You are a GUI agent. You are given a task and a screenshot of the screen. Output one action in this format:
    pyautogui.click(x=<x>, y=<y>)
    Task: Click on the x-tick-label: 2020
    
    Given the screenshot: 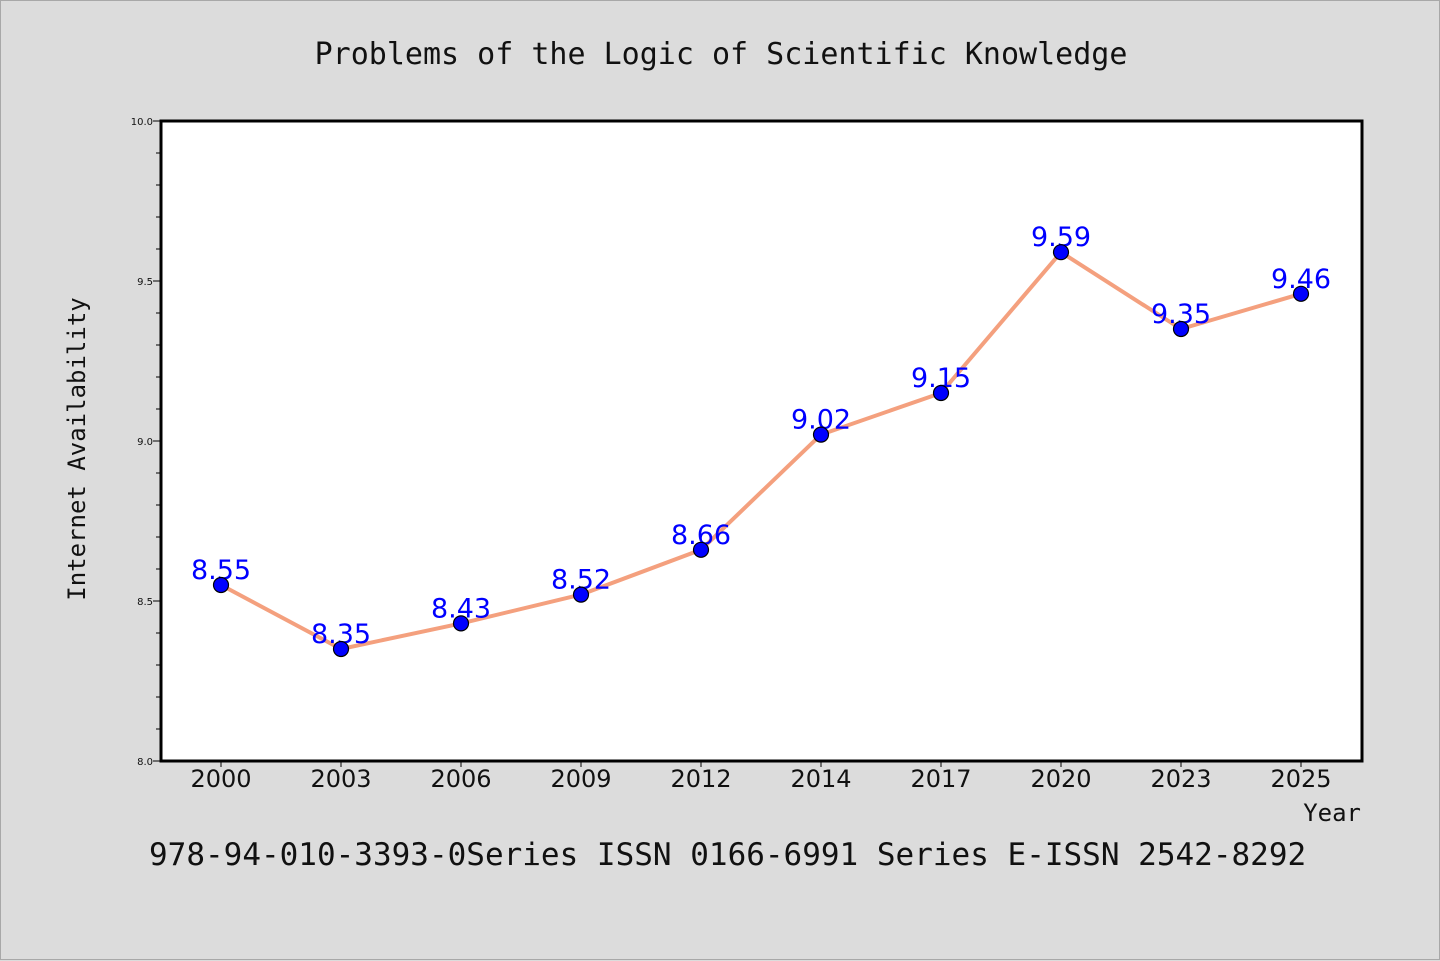 What is the action you would take?
    pyautogui.click(x=1060, y=779)
    